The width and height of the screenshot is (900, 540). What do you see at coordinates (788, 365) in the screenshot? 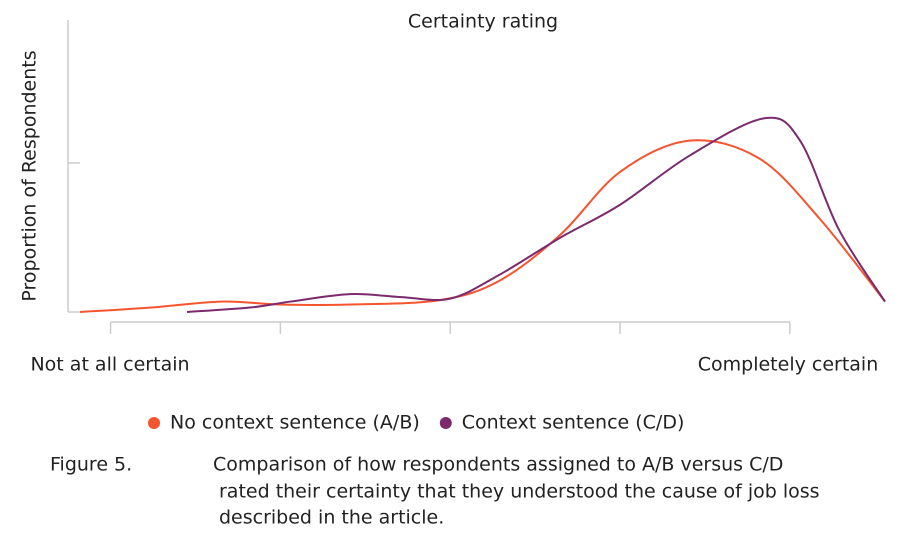
I see `x-end-label: Completely certain` at bounding box center [788, 365].